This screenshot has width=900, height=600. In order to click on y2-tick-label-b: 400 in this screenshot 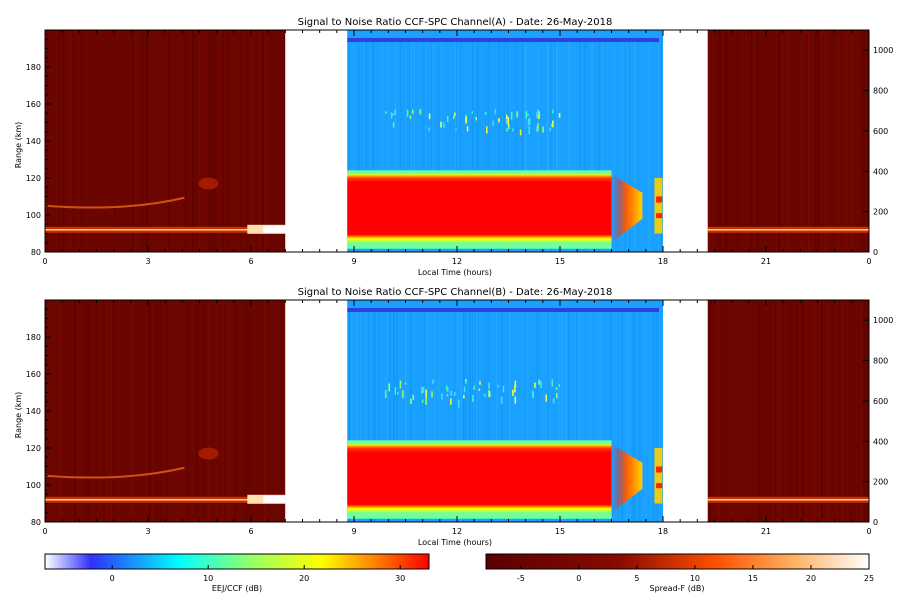, I will do `click(880, 441)`.